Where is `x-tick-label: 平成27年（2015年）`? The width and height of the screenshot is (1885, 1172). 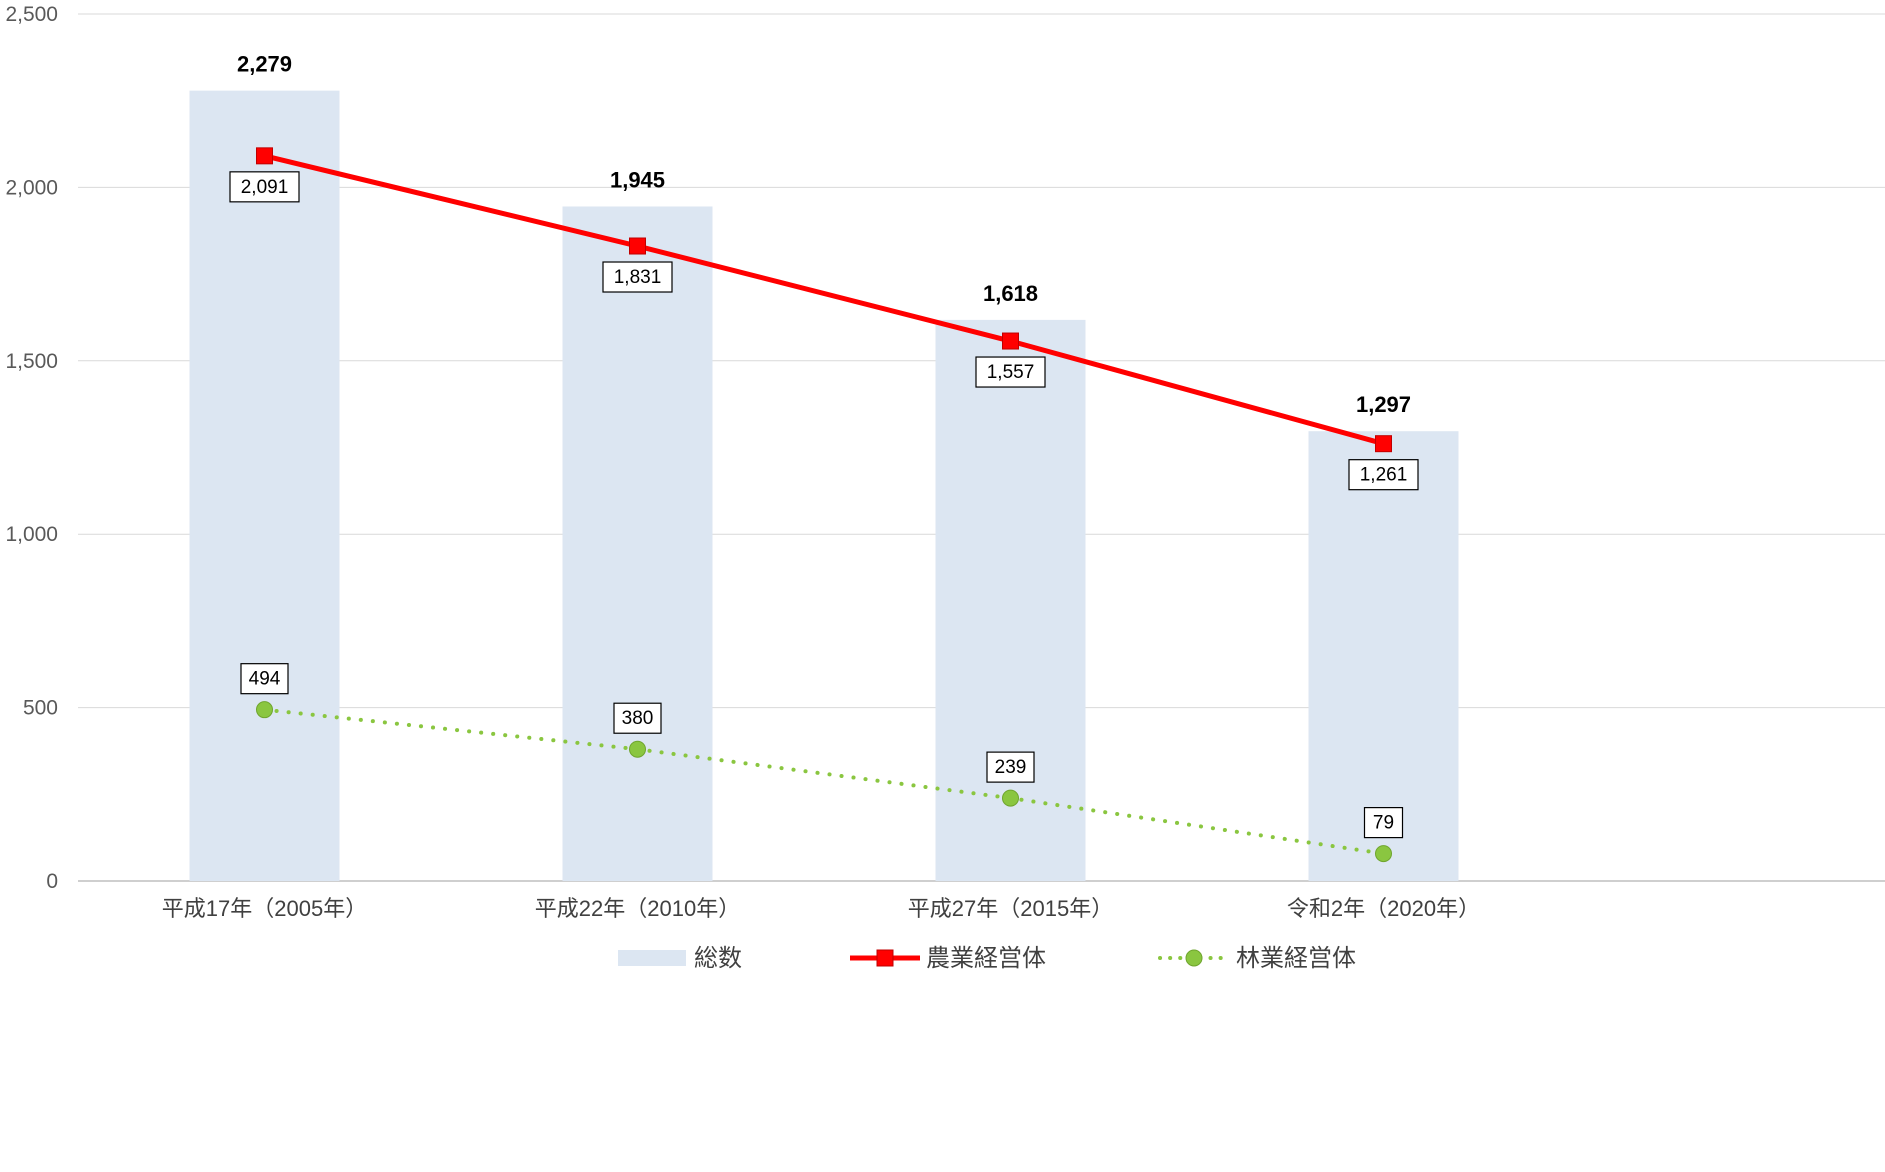 x-tick-label: 平成27年（2015年） is located at coordinates (1010, 908).